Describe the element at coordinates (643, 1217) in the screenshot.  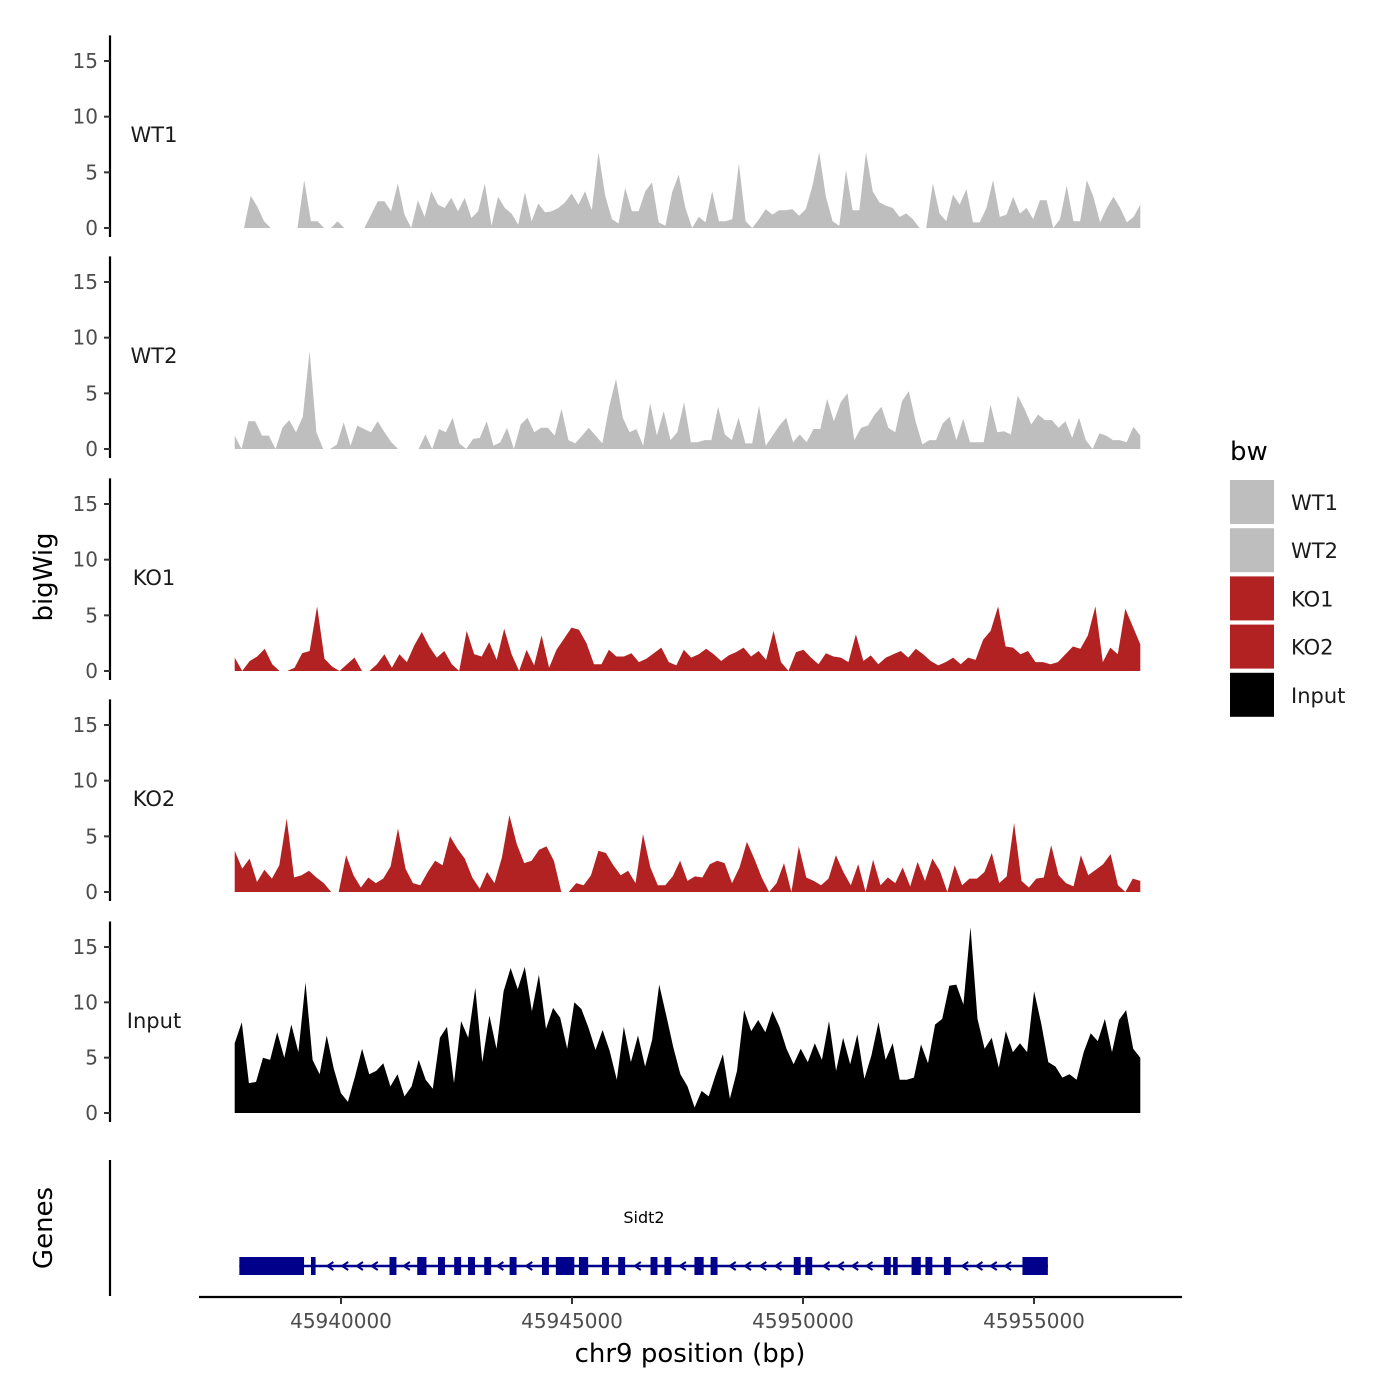
I see `gene-label: Sidt2` at that location.